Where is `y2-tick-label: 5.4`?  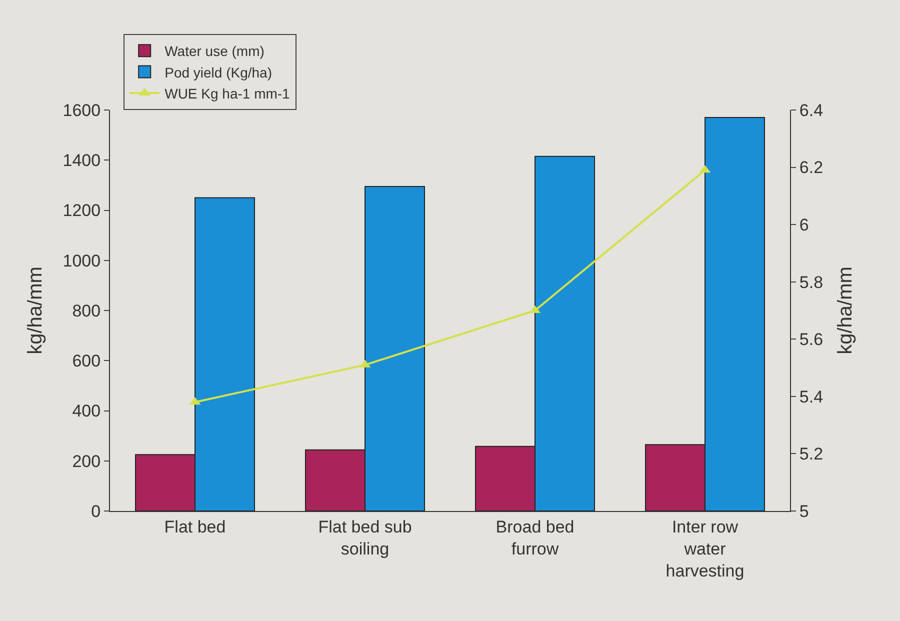 y2-tick-label: 5.4 is located at coordinates (811, 396).